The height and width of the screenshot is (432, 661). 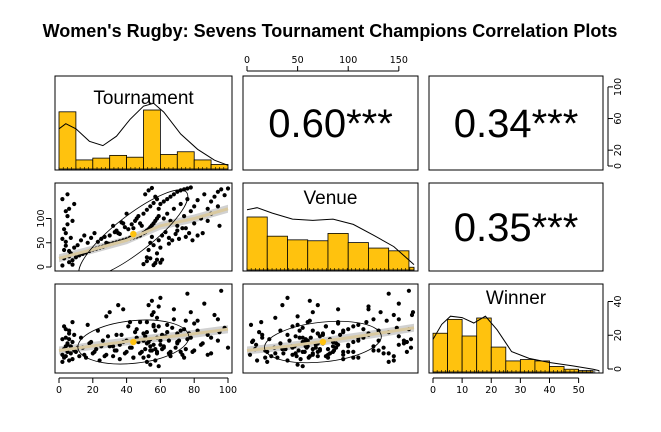 What do you see at coordinates (516, 298) in the screenshot?
I see `variable-label-winner: Winner` at bounding box center [516, 298].